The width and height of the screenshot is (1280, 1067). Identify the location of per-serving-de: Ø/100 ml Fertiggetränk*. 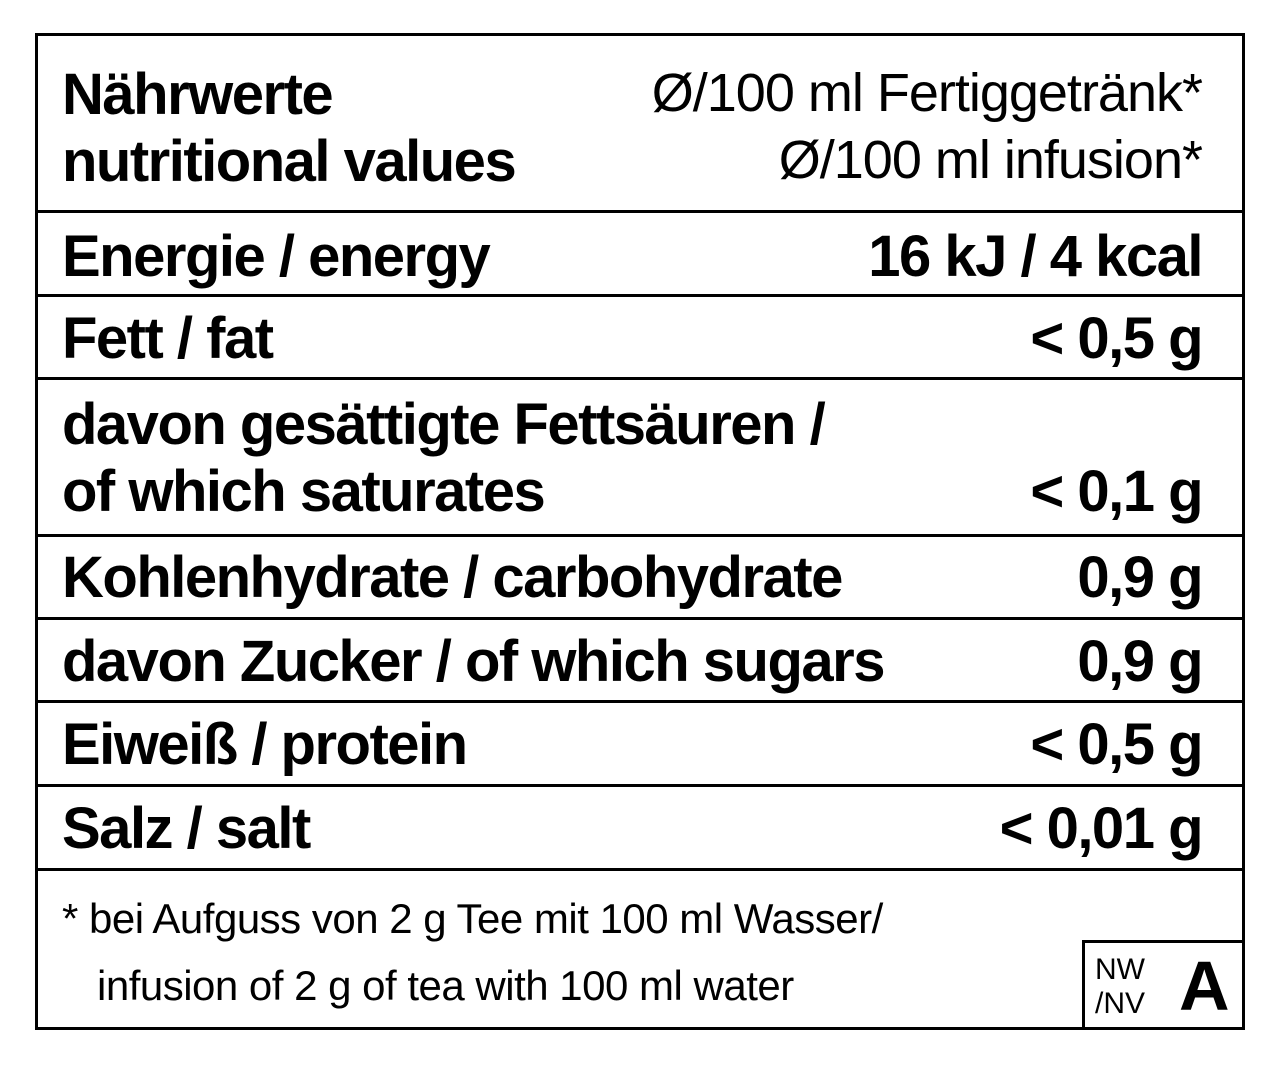
(927, 93).